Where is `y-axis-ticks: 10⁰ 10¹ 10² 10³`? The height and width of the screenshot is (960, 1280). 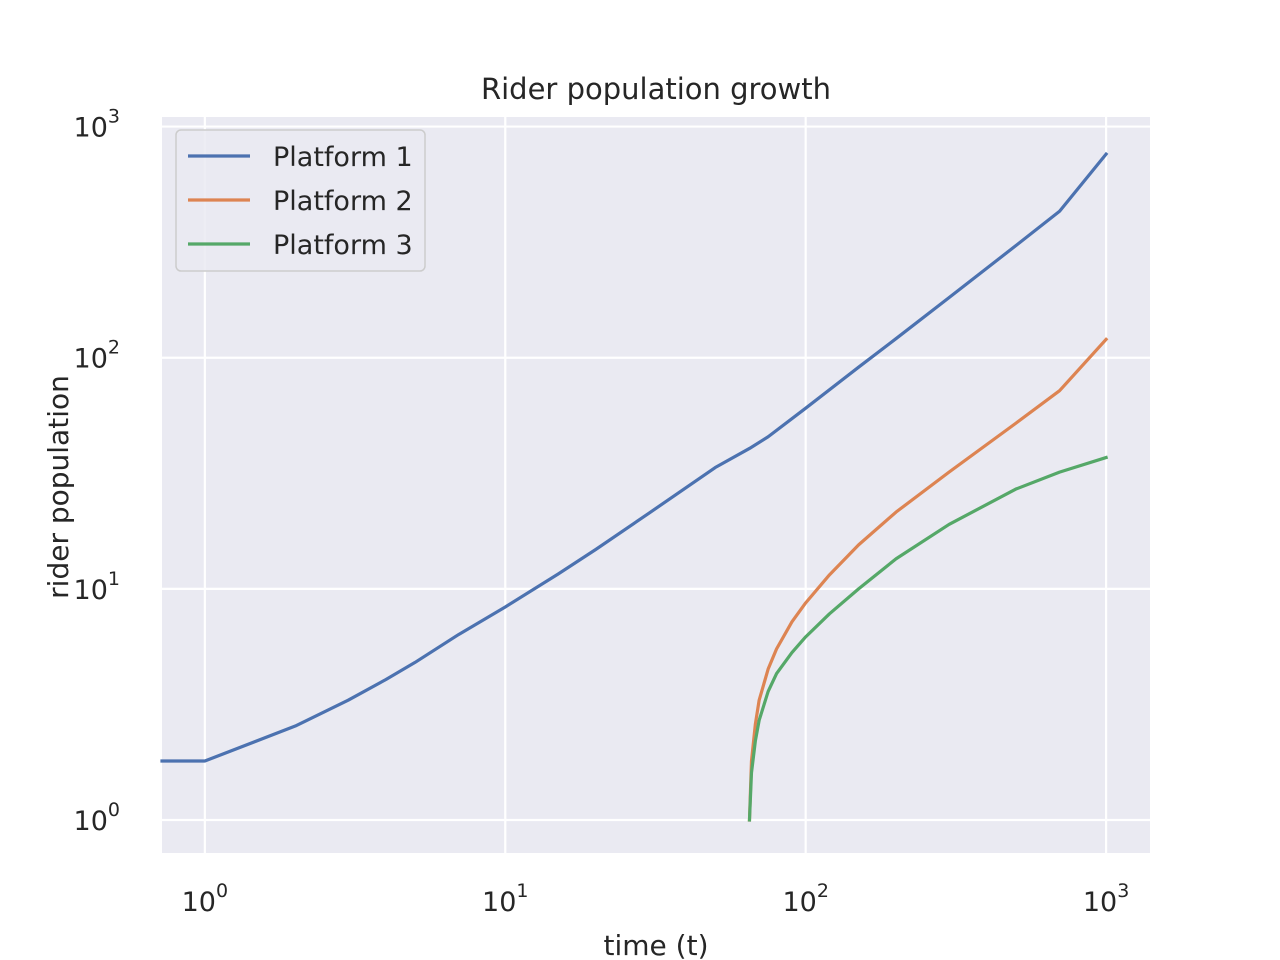 y-axis-ticks: 10⁰ 10¹ 10² 10³ is located at coordinates (97, 471).